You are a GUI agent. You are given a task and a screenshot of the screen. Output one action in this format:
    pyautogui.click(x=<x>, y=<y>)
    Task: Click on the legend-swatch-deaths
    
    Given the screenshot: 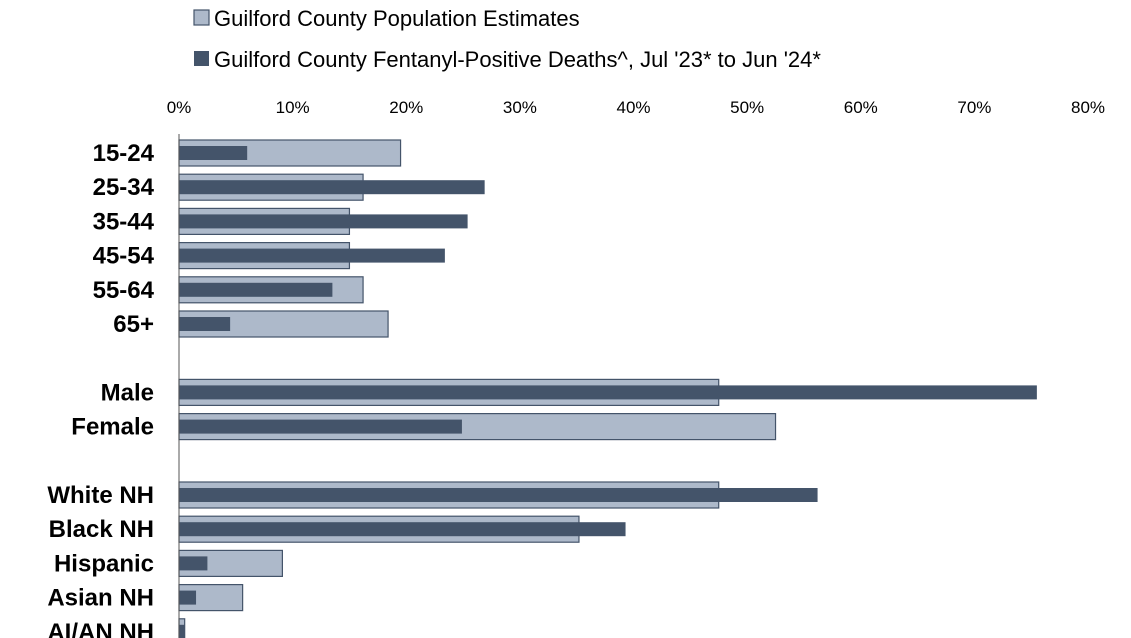 What is the action you would take?
    pyautogui.click(x=201, y=58)
    